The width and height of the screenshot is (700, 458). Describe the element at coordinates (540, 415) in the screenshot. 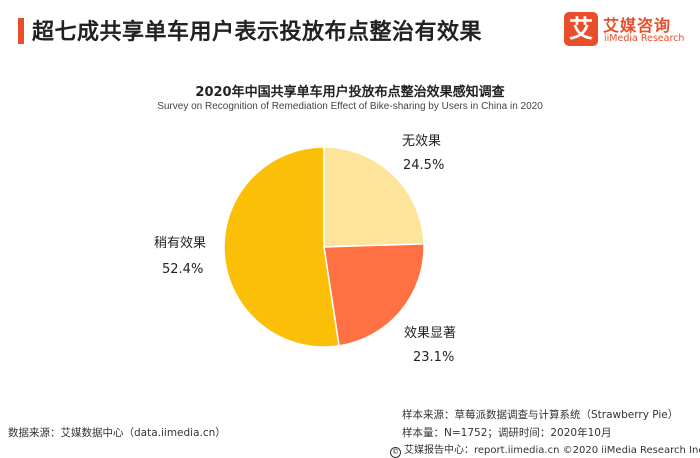

I see `sample-source: 样本来源：草莓派数据调查与计算系统（Strawberry Pie）` at that location.